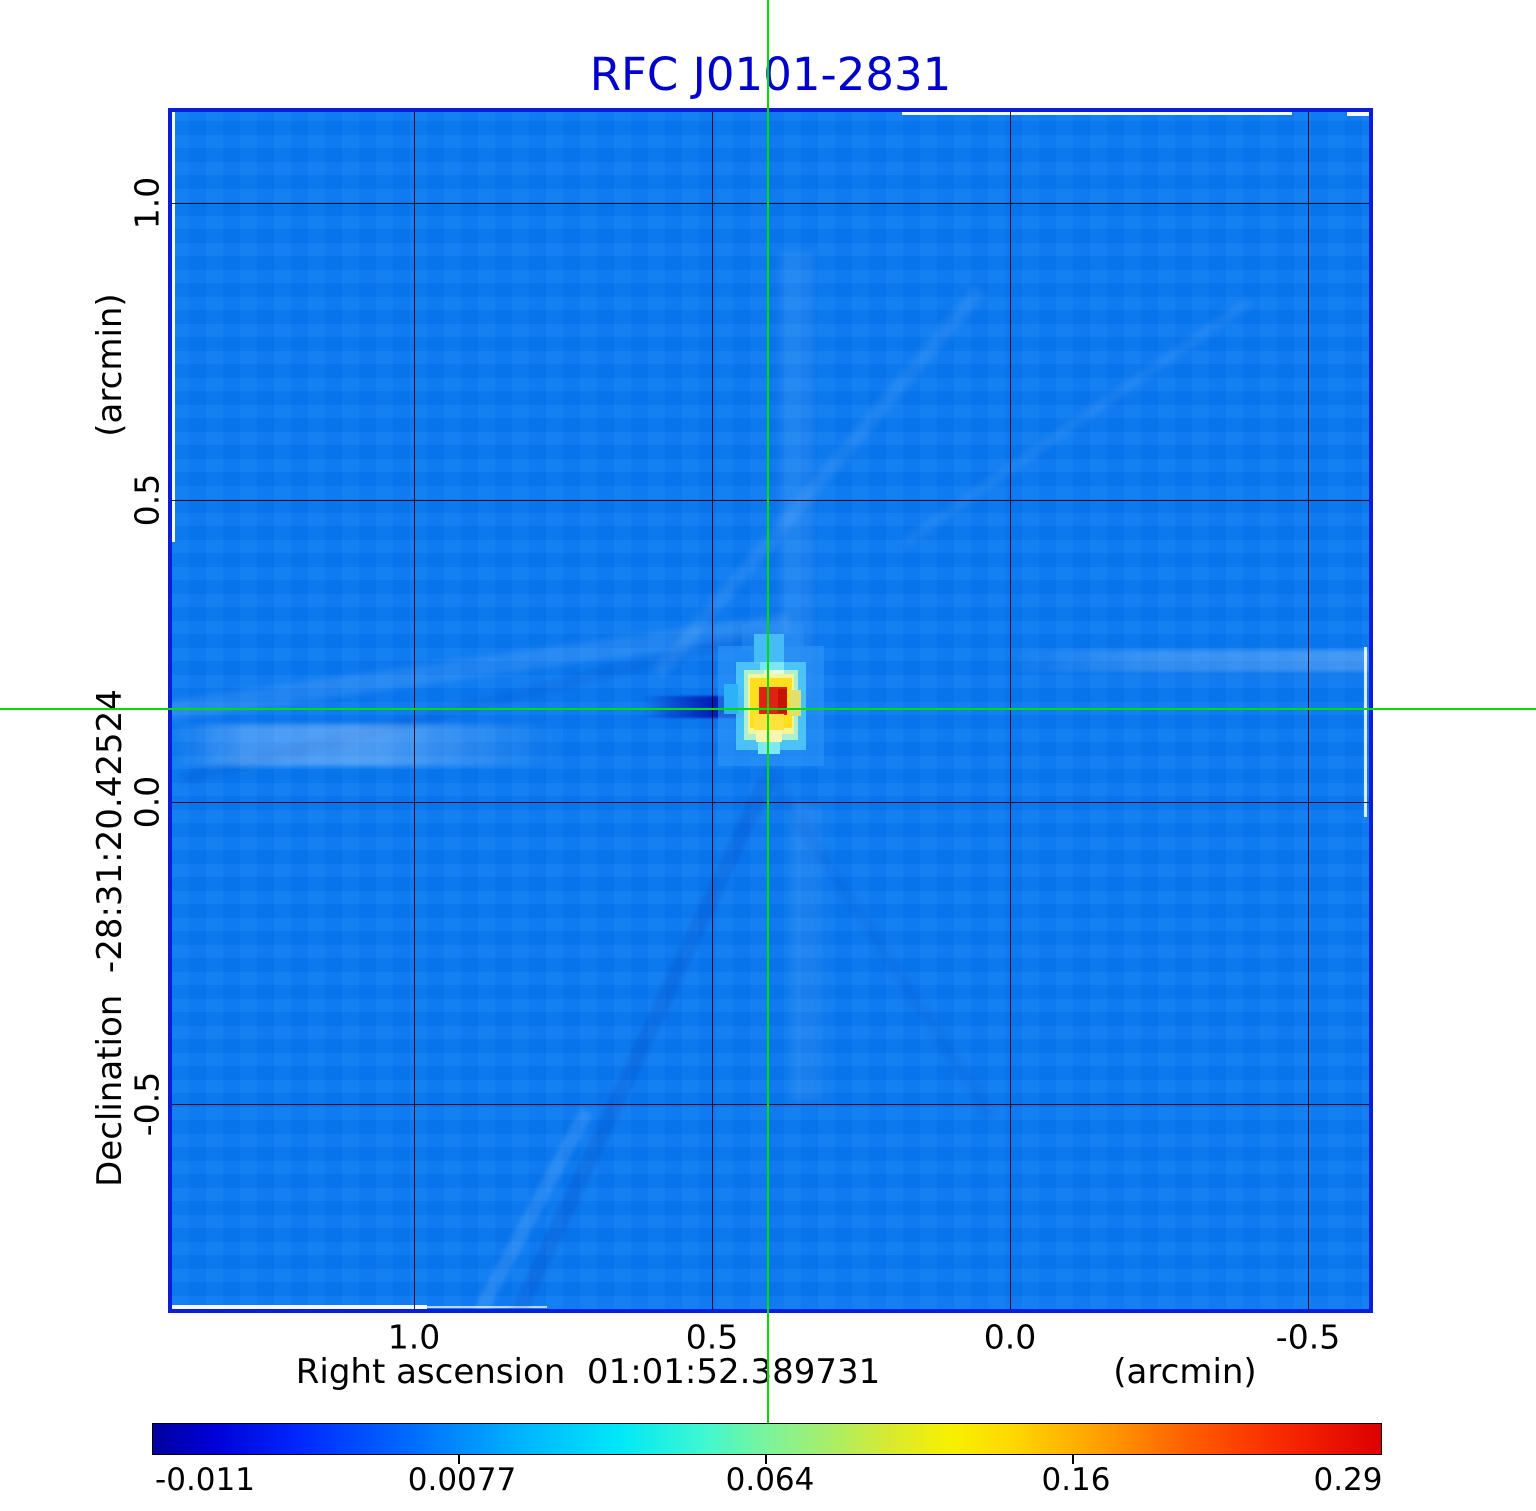 The height and width of the screenshot is (1511, 1536). Describe the element at coordinates (205, 1480) in the screenshot. I see `colorbar-label-min: -0.011` at that location.